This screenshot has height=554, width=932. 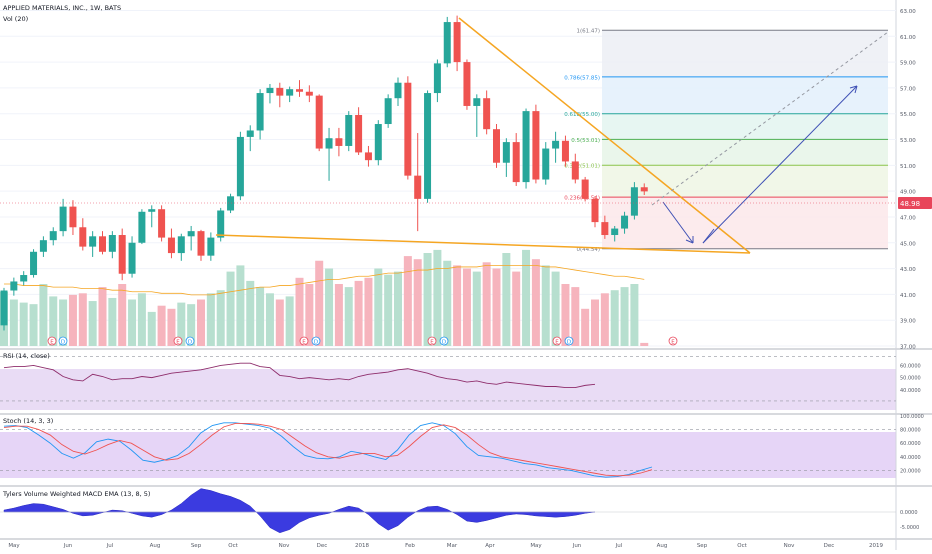 I want to click on macd-area, so click(x=299, y=511).